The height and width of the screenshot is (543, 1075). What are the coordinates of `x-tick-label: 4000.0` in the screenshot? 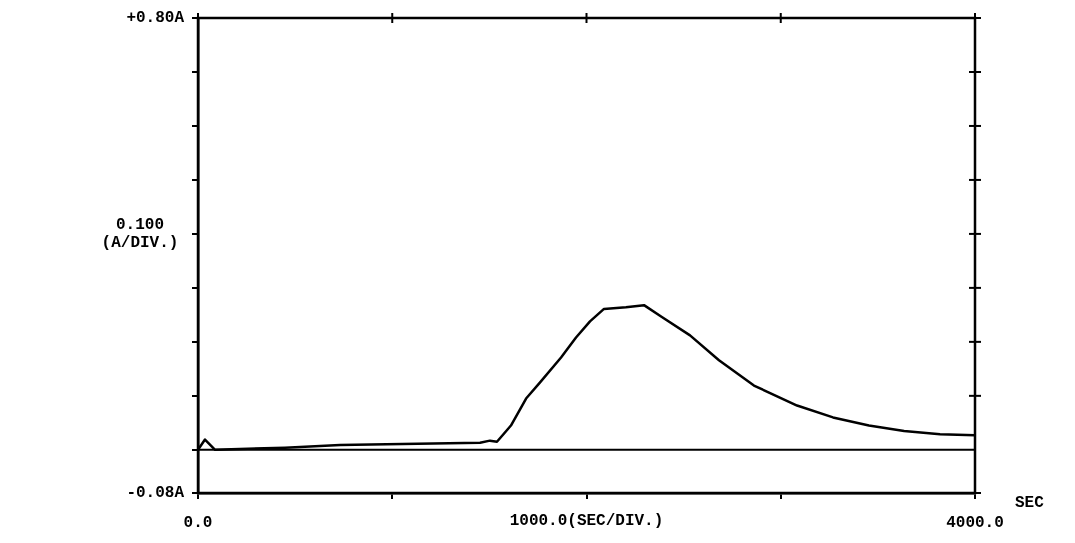 It's located at (975, 522).